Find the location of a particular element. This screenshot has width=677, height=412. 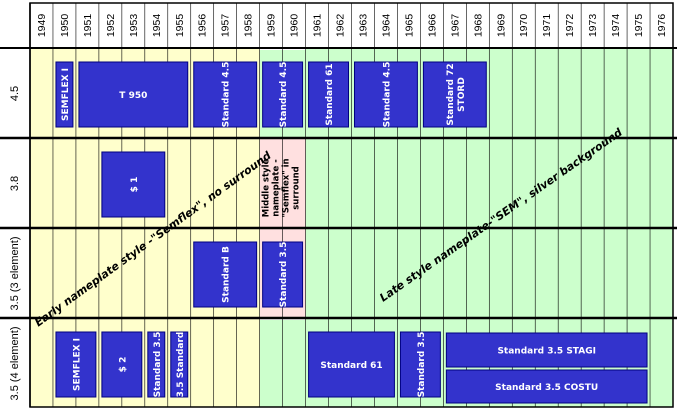

year-label: 1961 is located at coordinates (318, 26).